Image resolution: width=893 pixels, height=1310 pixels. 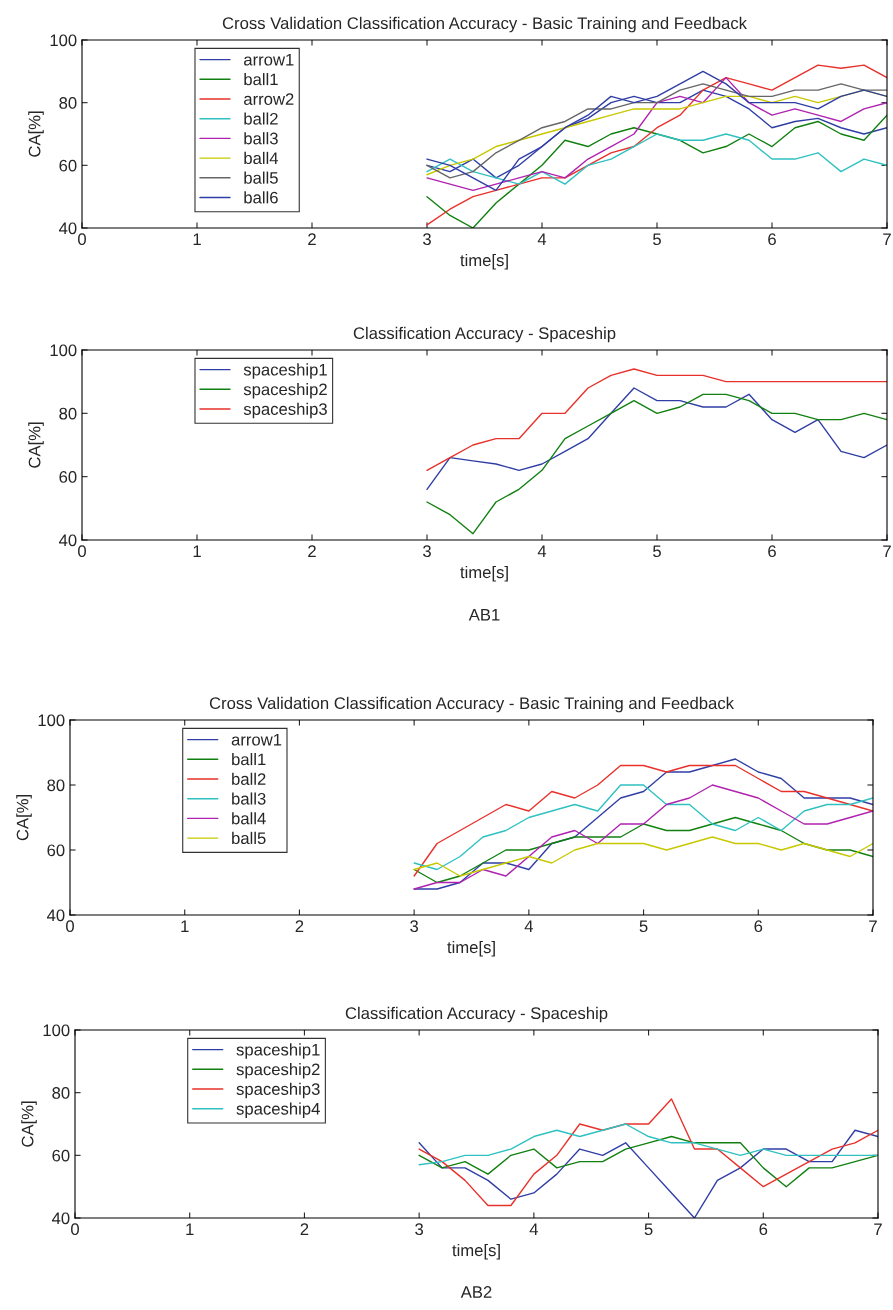 What do you see at coordinates (278, 1110) in the screenshot?
I see `legend-label: spaceship4` at bounding box center [278, 1110].